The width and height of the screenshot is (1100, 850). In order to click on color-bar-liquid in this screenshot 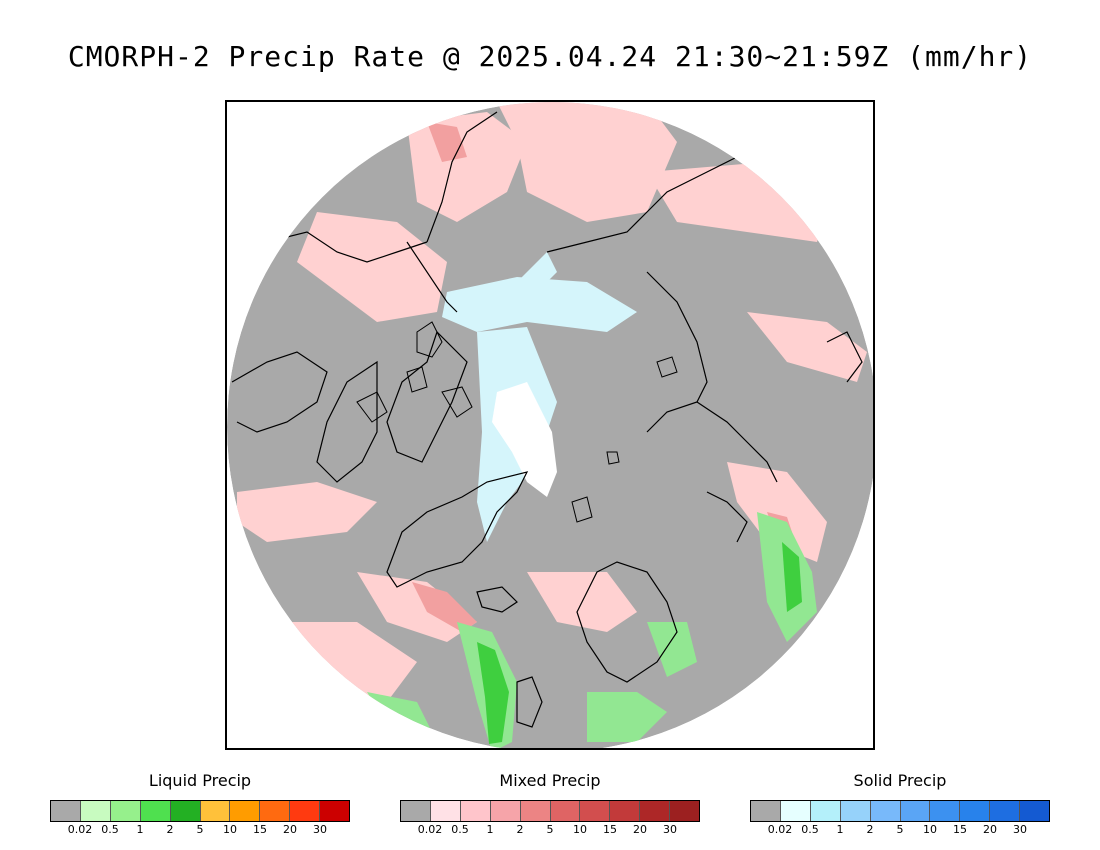, I will do `click(200, 811)`.